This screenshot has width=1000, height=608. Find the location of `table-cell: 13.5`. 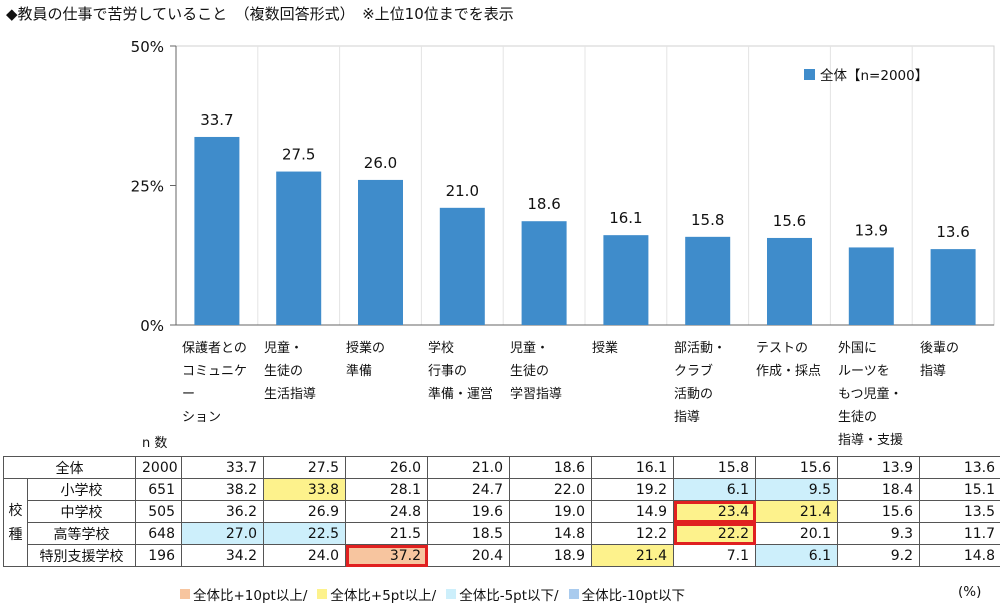

table-cell: 13.5 is located at coordinates (959, 511).